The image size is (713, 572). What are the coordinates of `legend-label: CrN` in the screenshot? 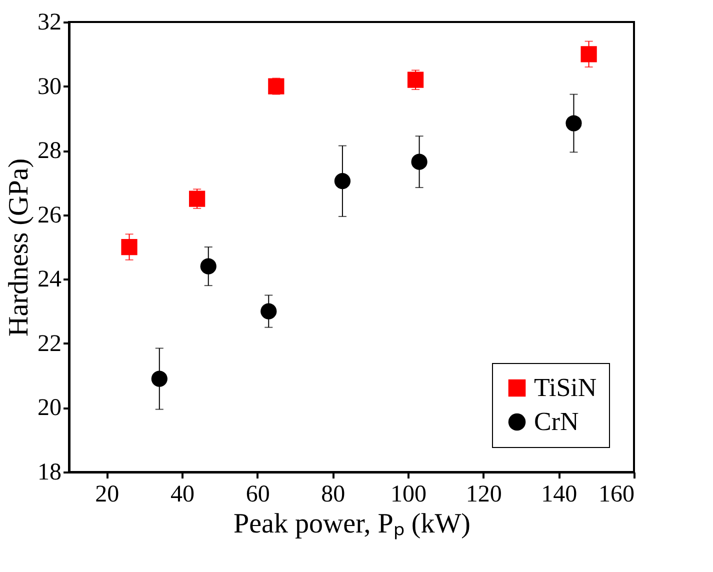 It's located at (556, 421).